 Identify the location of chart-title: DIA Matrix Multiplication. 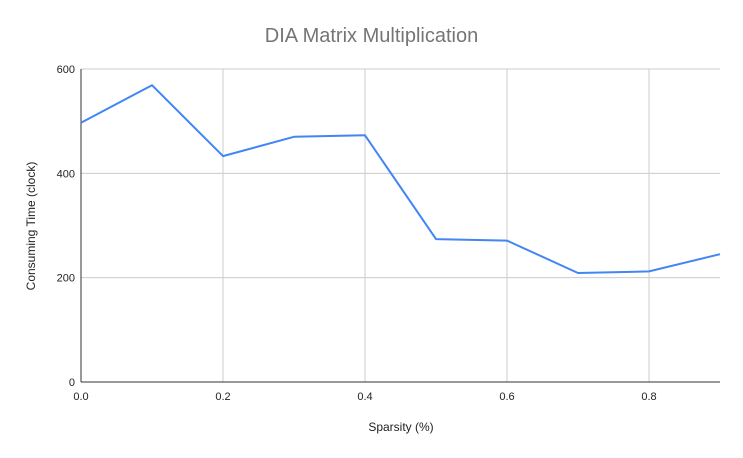
(371, 36).